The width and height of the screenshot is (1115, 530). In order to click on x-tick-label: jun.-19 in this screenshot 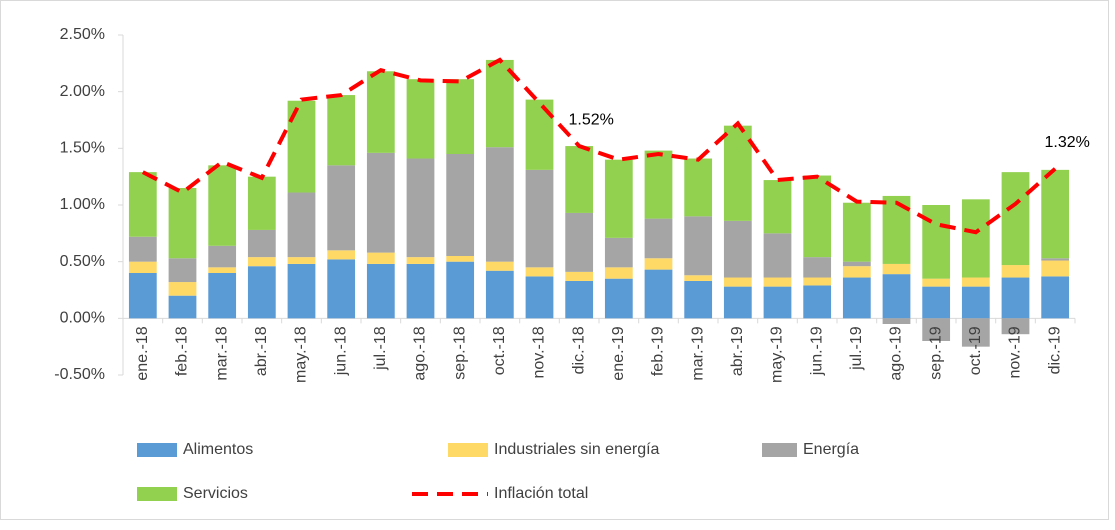, I will do `click(816, 351)`.